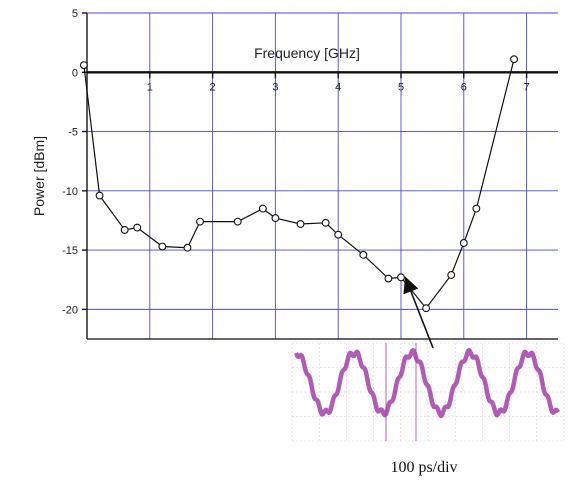 This screenshot has width=568, height=484. What do you see at coordinates (338, 87) in the screenshot?
I see `x-tick-label: 4` at bounding box center [338, 87].